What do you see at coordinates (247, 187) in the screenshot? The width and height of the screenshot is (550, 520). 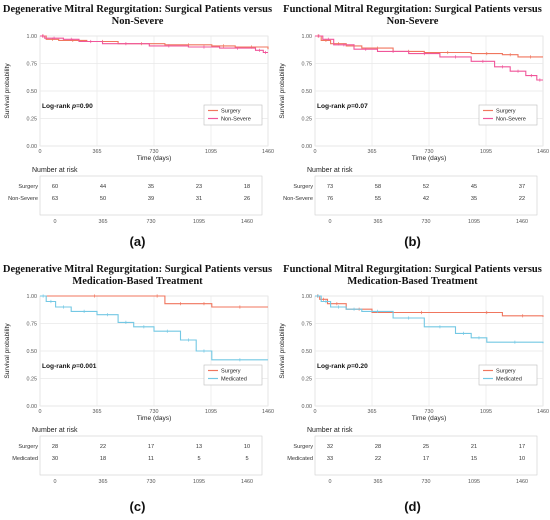 I see `risk-count: 18` at bounding box center [247, 187].